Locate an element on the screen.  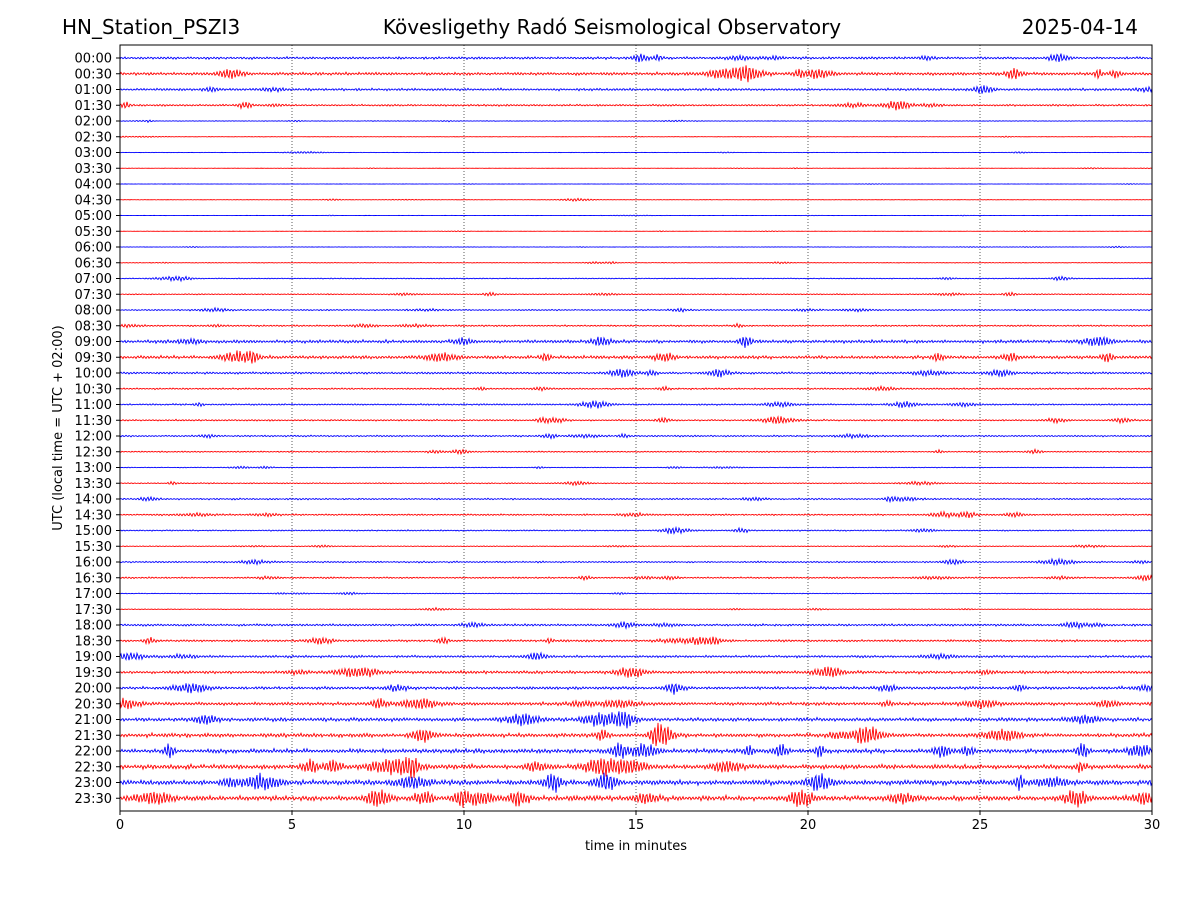
x-tick-label: 0 is located at coordinates (120, 825).